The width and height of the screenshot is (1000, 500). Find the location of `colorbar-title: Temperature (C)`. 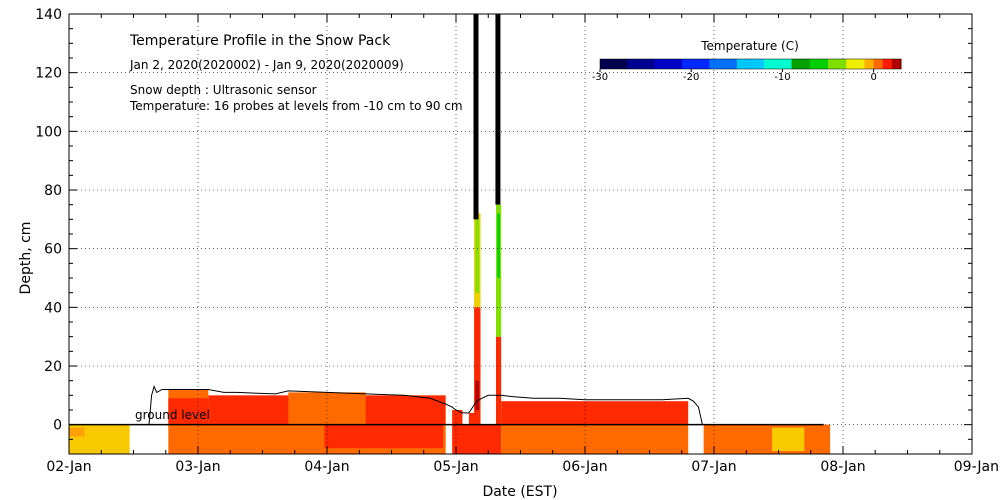

colorbar-title: Temperature (C) is located at coordinates (749, 46).